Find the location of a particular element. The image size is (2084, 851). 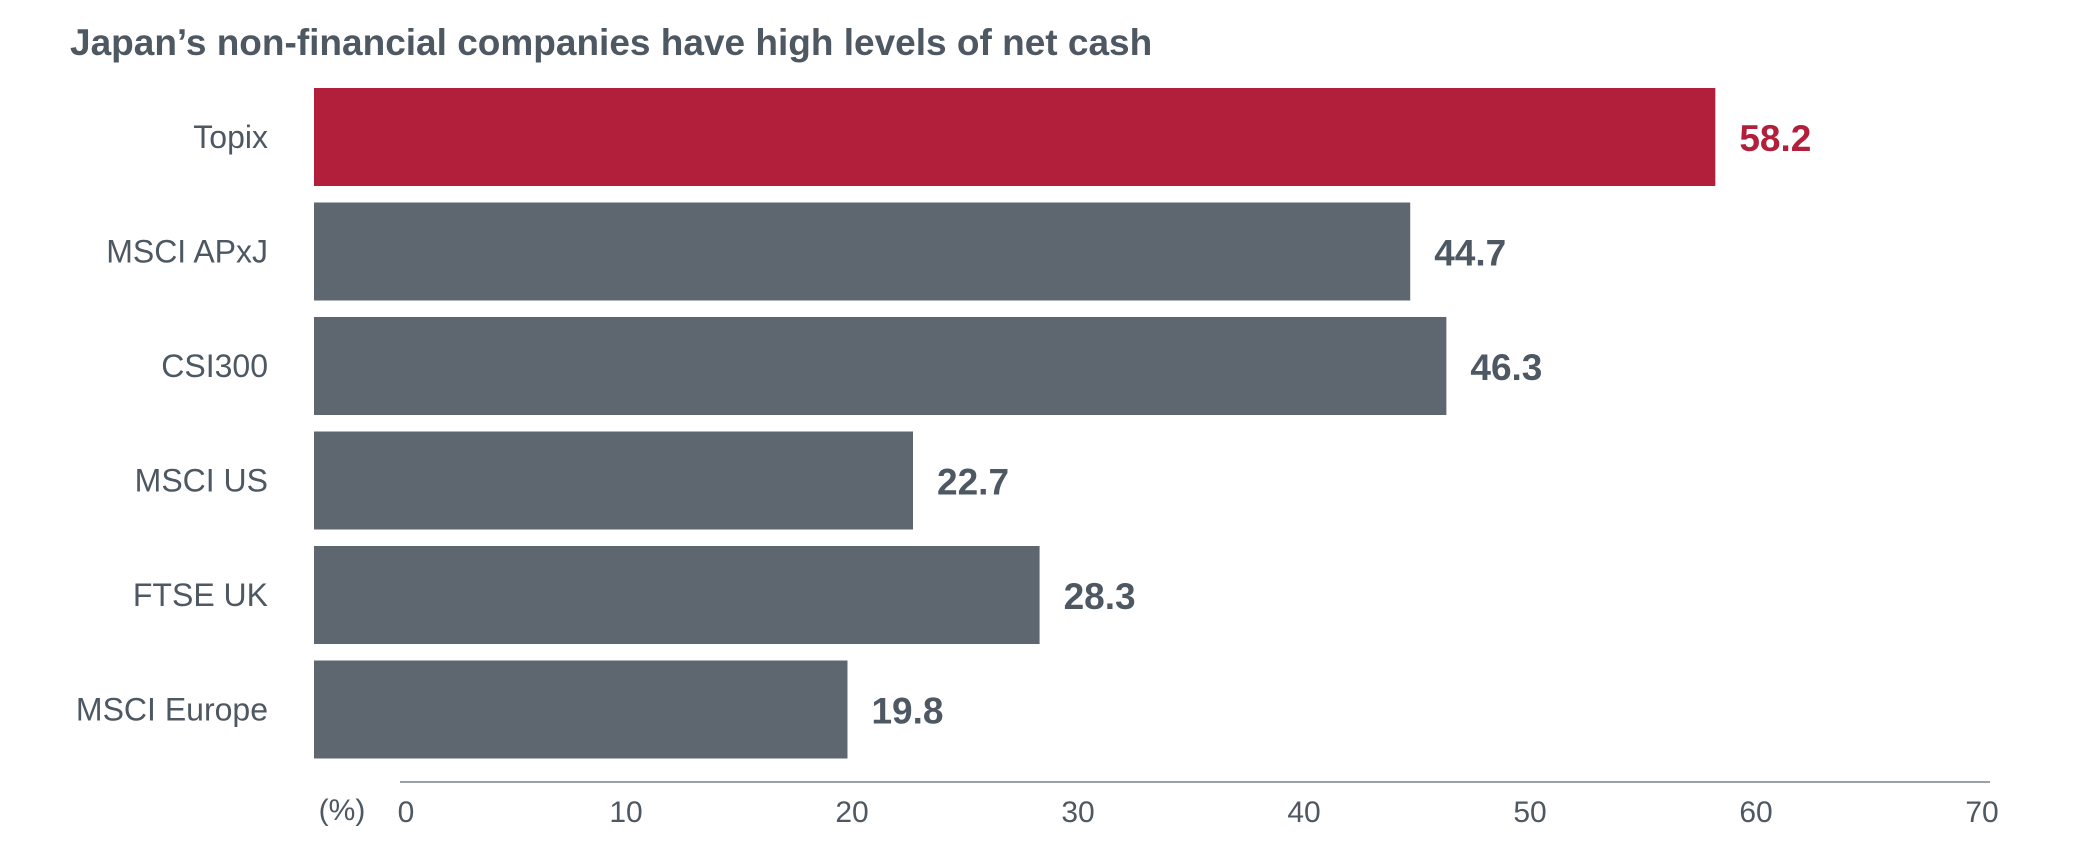

value-label: 58.2 is located at coordinates (1775, 138).